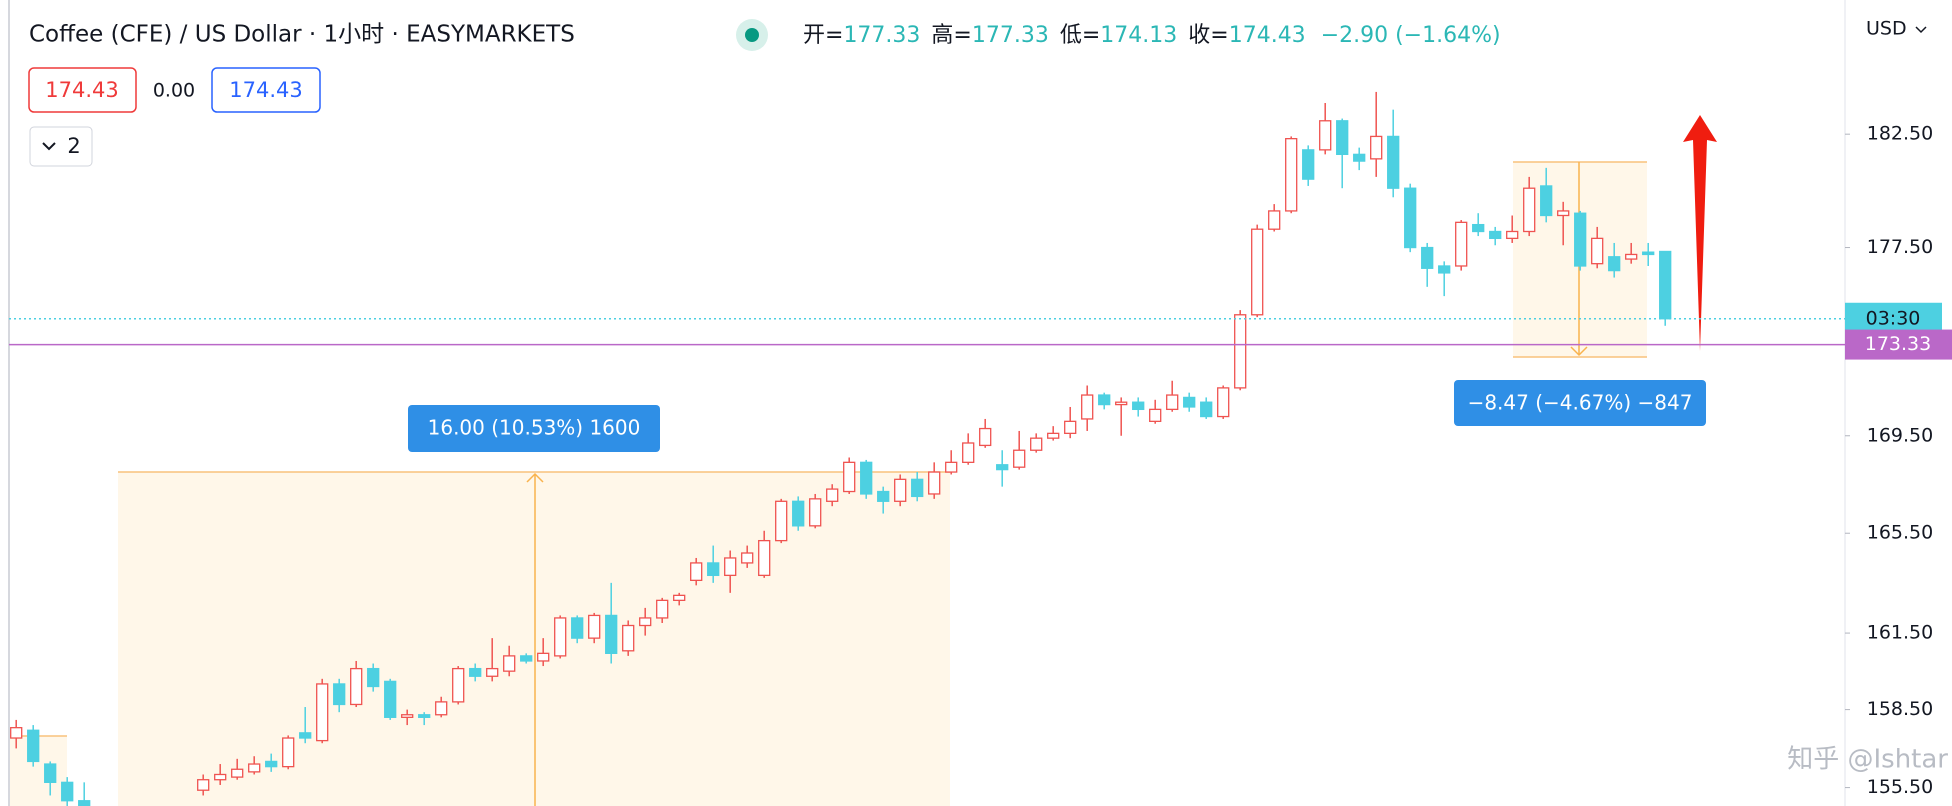 This screenshot has width=1952, height=806. Describe the element at coordinates (1080, 35) in the screenshot. I see `ohlc-label: 低=` at that location.